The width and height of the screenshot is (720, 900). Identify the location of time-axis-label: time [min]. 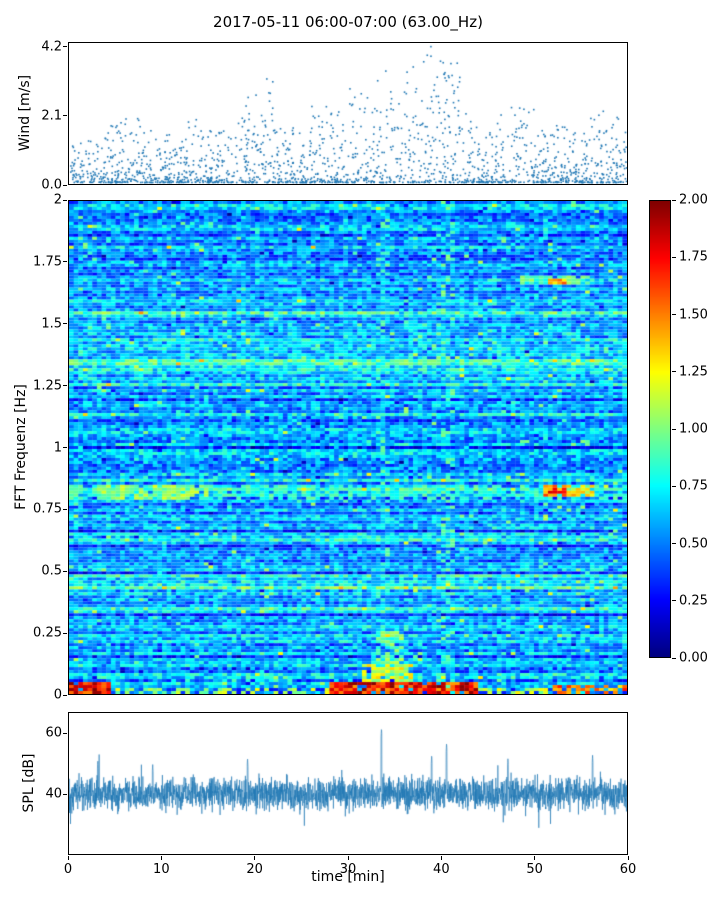
(348, 877).